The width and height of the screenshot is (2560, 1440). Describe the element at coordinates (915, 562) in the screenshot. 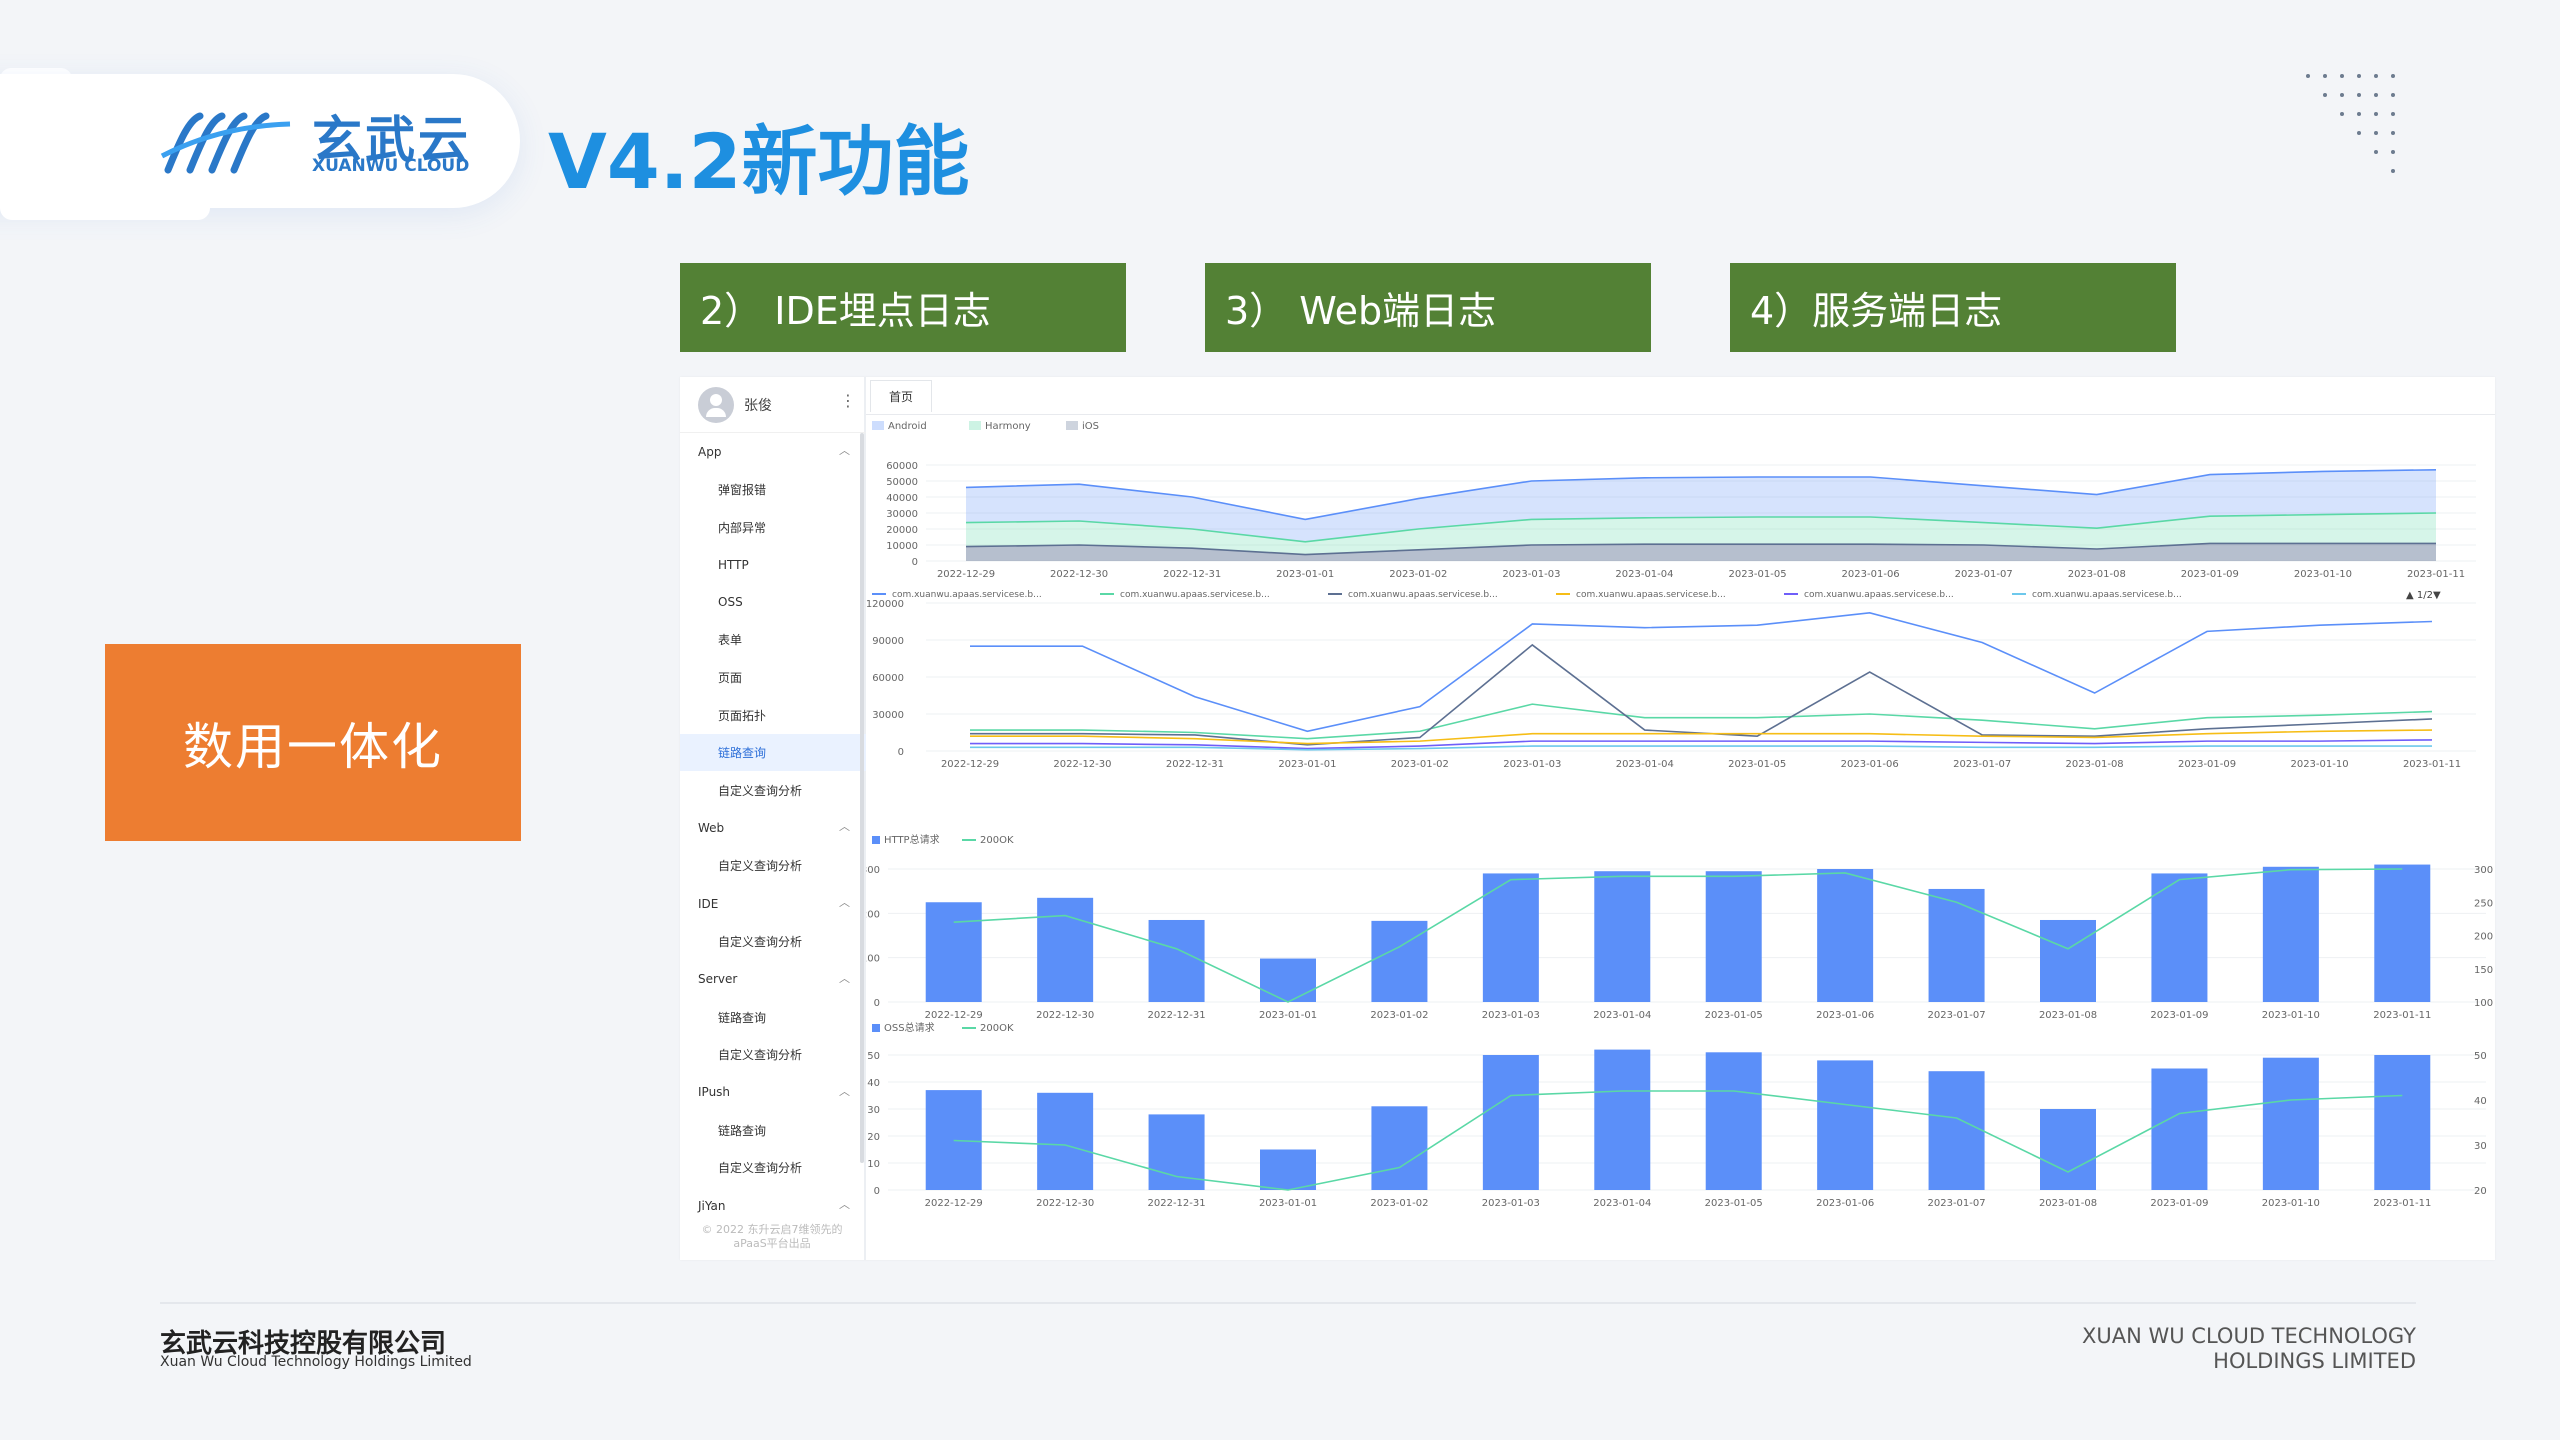

I see `y-tick-label: 0` at that location.